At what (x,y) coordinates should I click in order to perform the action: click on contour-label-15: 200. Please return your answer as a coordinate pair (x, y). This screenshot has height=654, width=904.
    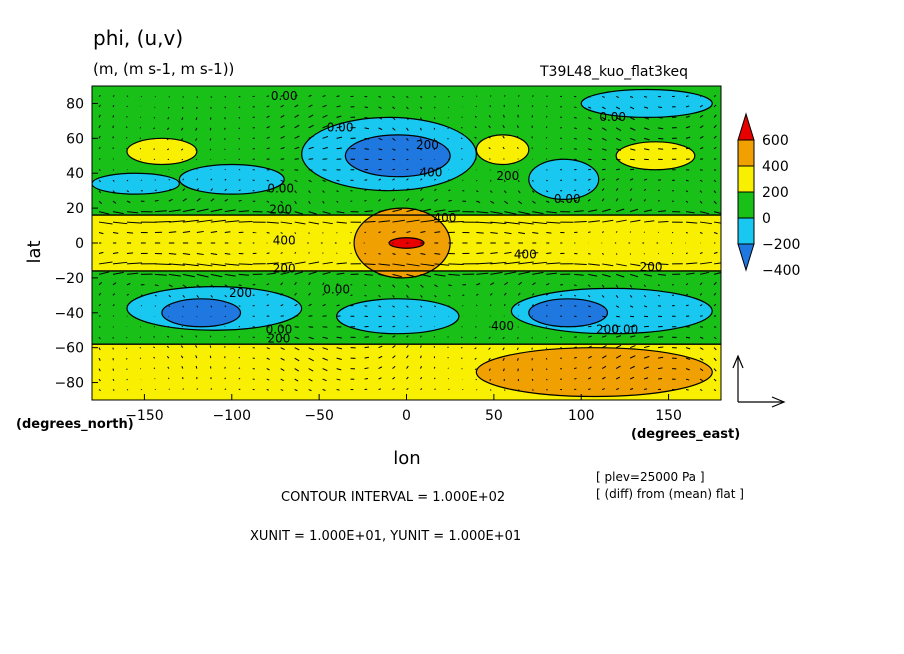
    Looking at the image, I should click on (240, 293).